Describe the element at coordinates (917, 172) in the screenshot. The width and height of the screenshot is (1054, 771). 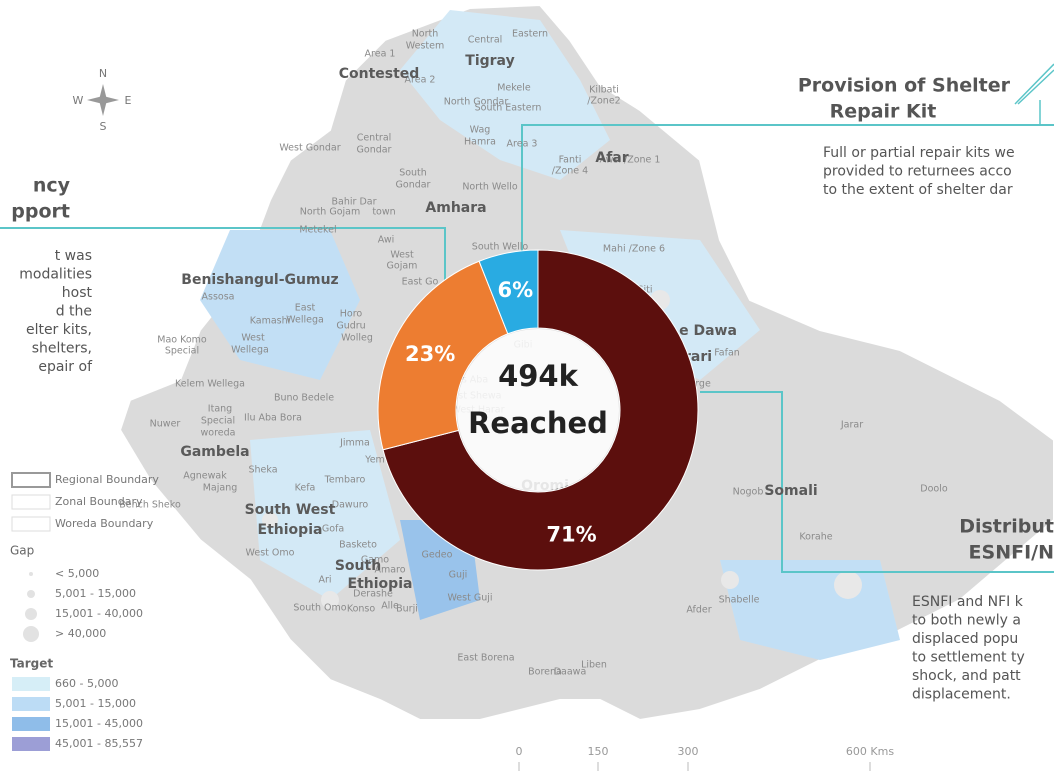
I see `panel-body: provided to returnees acco` at that location.